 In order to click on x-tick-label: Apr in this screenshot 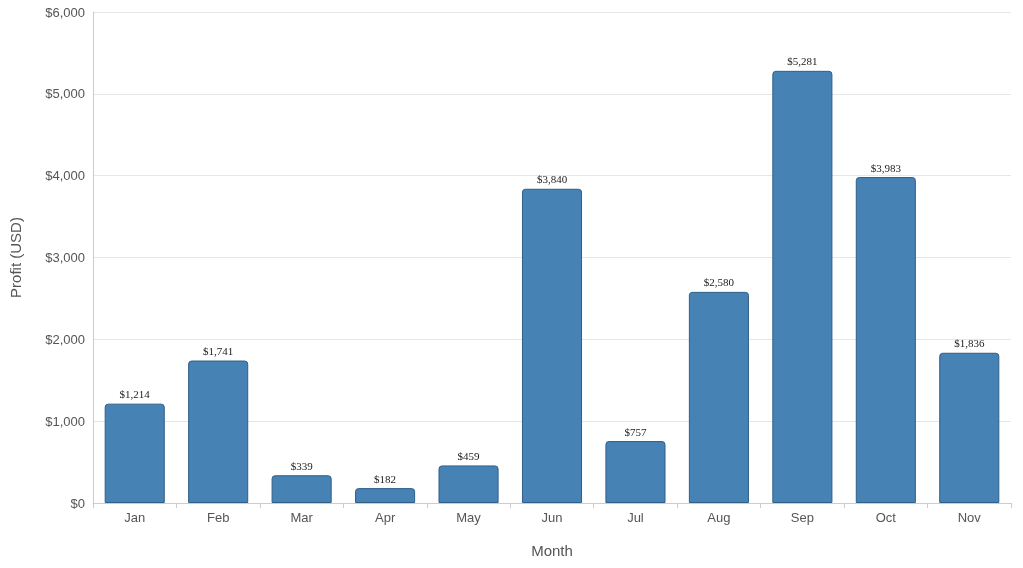, I will do `click(385, 517)`.